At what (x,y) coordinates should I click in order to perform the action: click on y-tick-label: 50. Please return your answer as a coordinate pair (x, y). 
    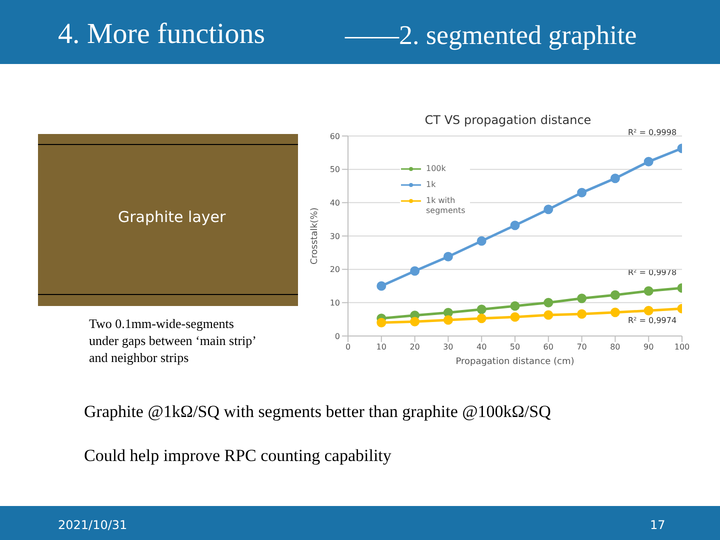
    Looking at the image, I should click on (335, 169).